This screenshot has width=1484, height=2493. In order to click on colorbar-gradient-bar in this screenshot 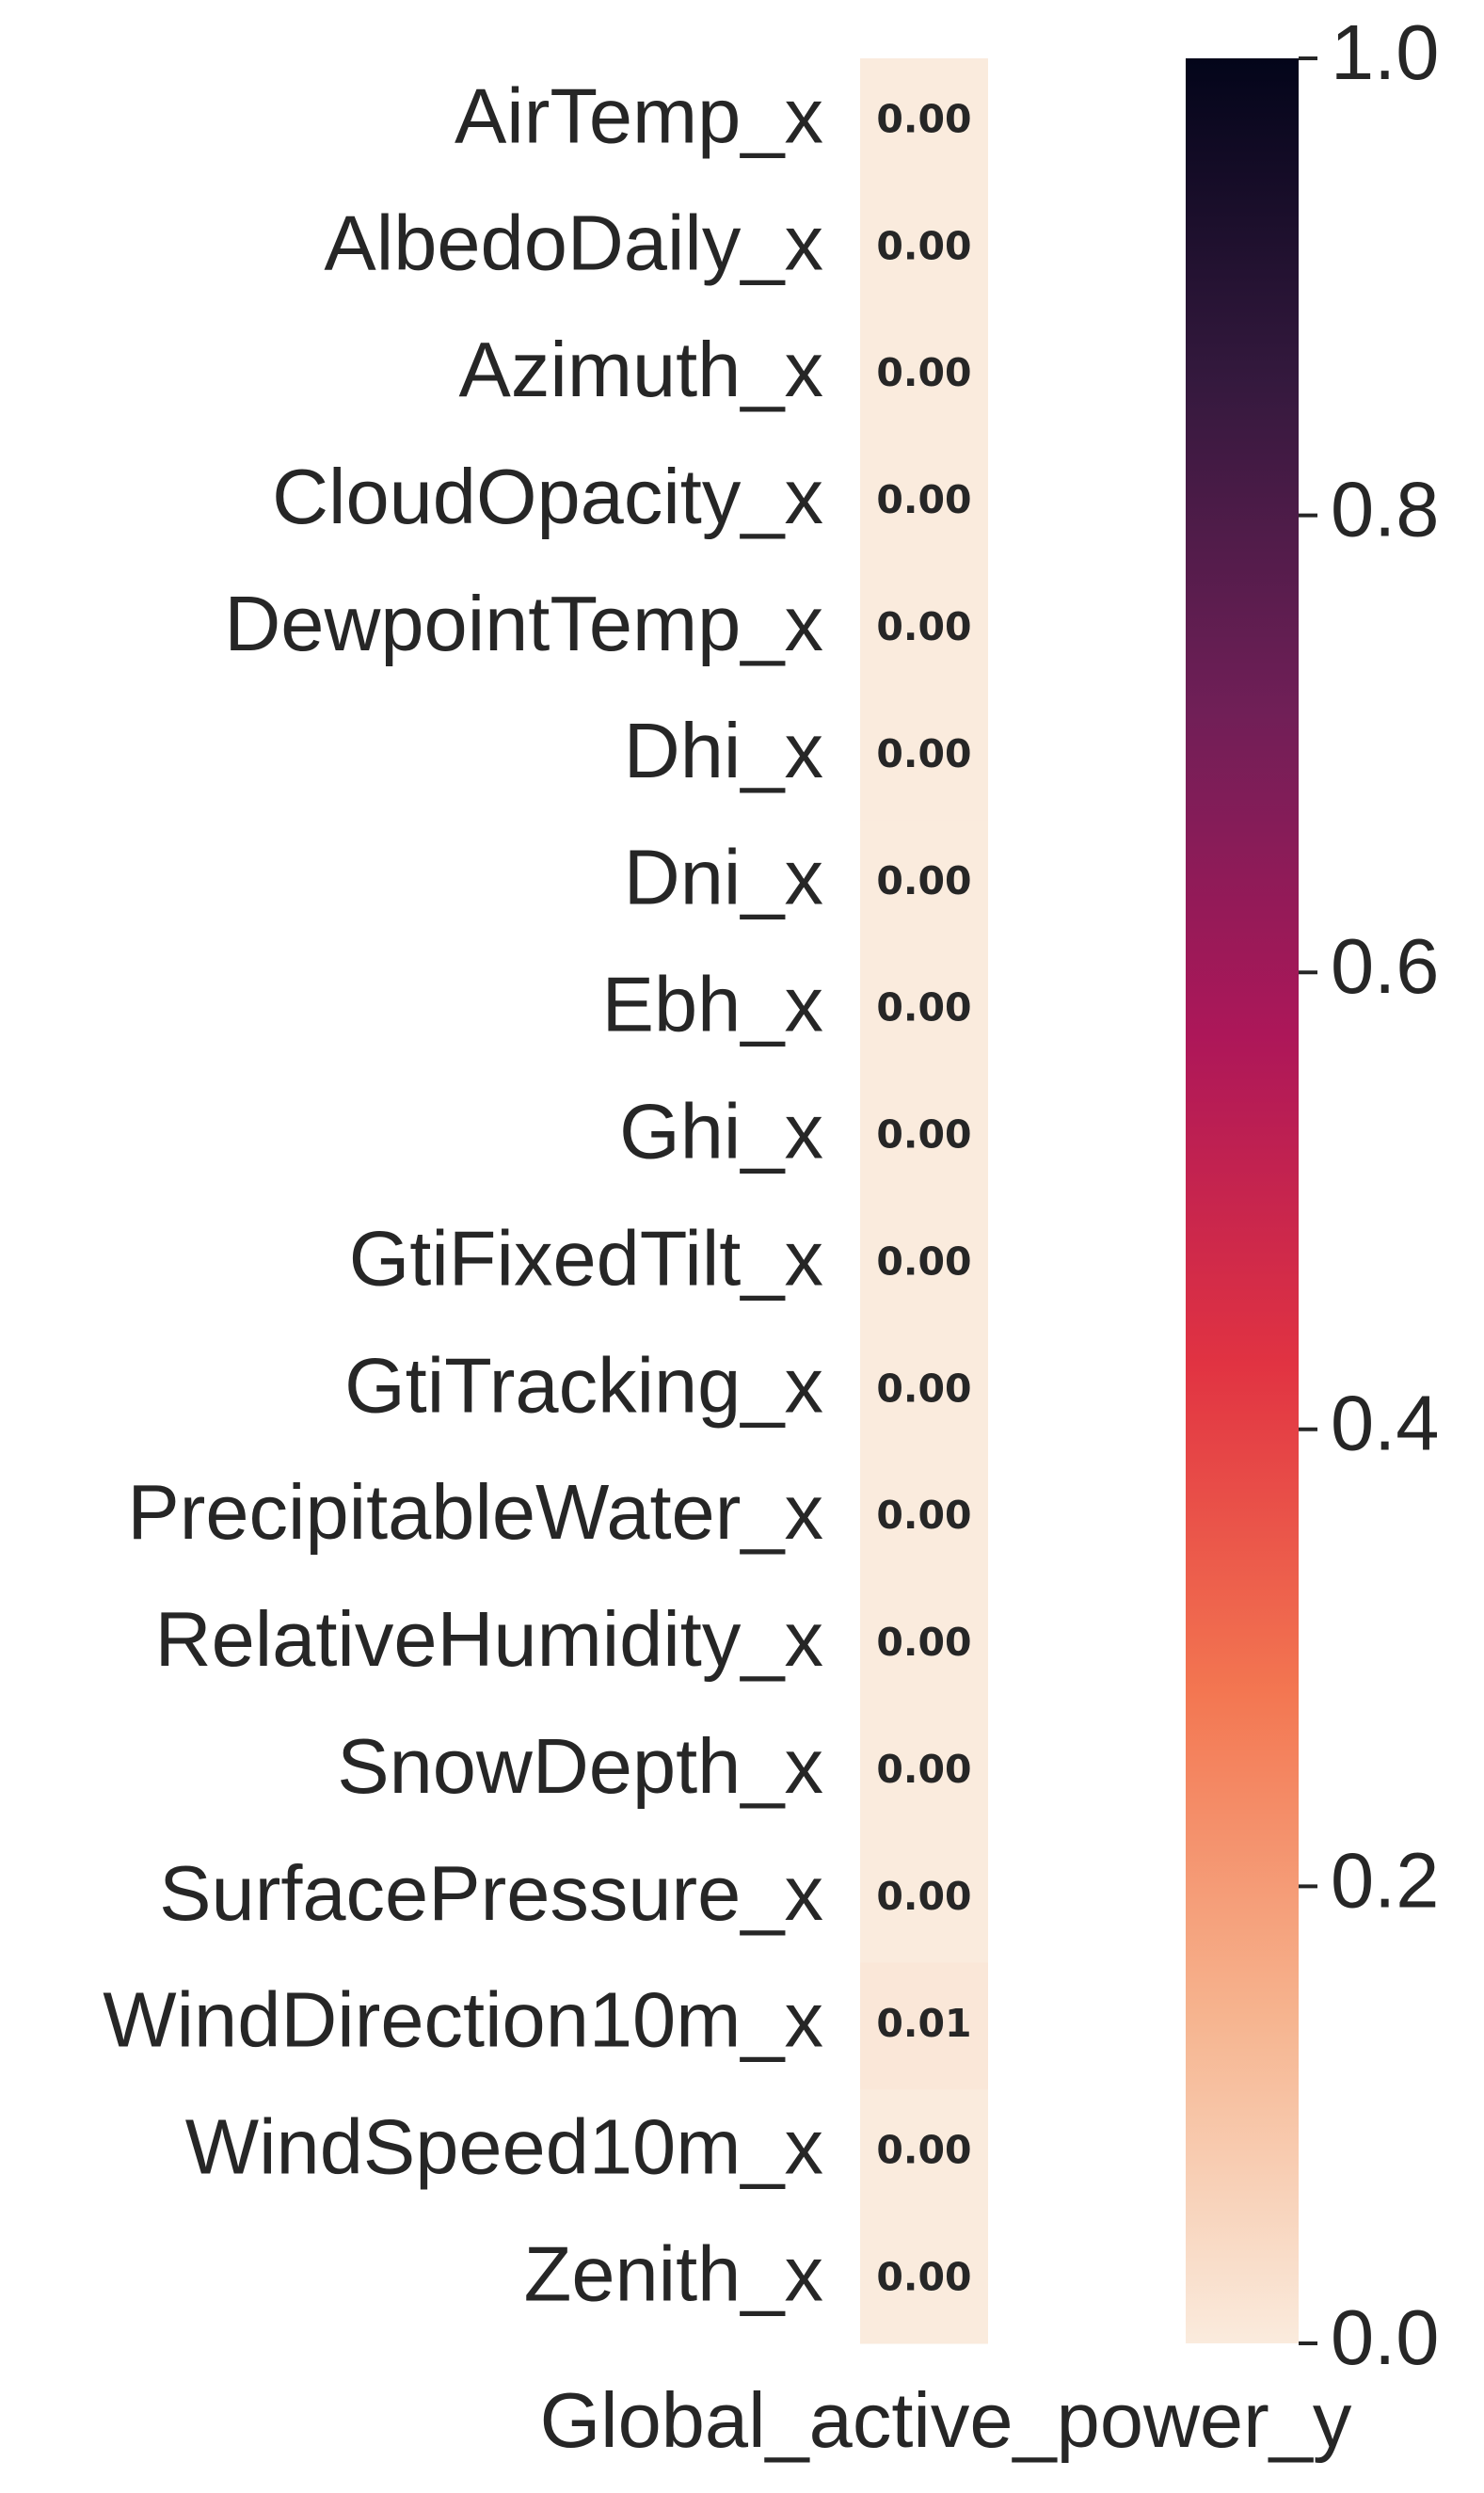, I will do `click(1242, 1200)`.